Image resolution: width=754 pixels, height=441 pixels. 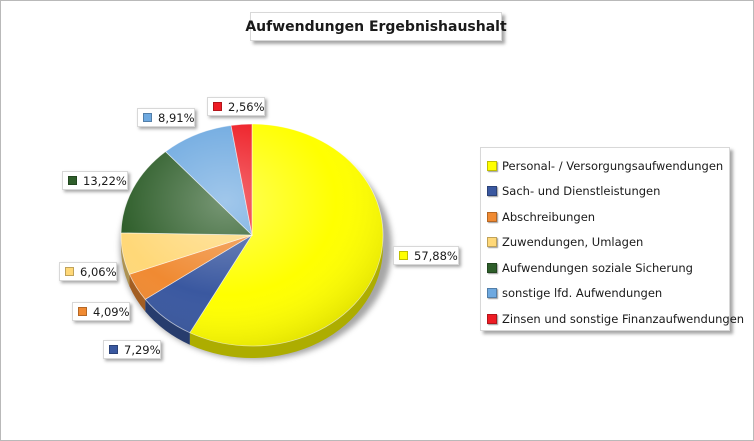 What do you see at coordinates (597, 267) in the screenshot?
I see `legend-label-soziale-sicherung: Aufwendungen soziale Sicherung` at bounding box center [597, 267].